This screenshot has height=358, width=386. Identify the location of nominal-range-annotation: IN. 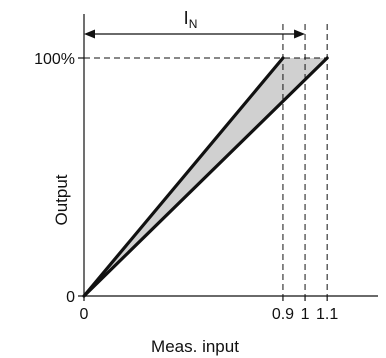
(195, 23).